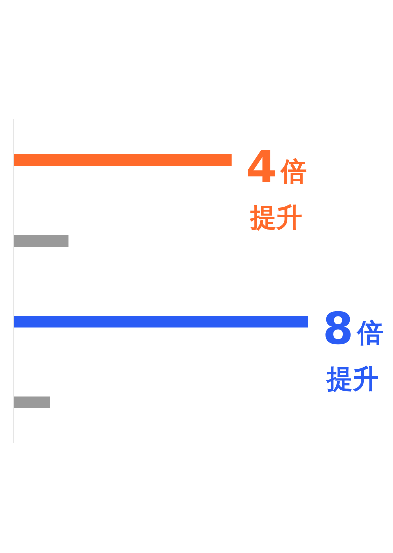 The height and width of the screenshot is (553, 393). Describe the element at coordinates (353, 349) in the screenshot. I see `text: 8倍提升` at that location.